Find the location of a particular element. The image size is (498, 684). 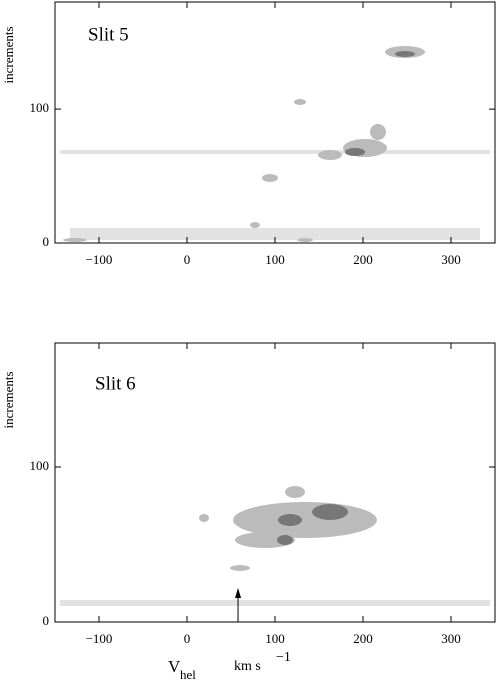

x-axis-label-unit: km s is located at coordinates (247, 666).